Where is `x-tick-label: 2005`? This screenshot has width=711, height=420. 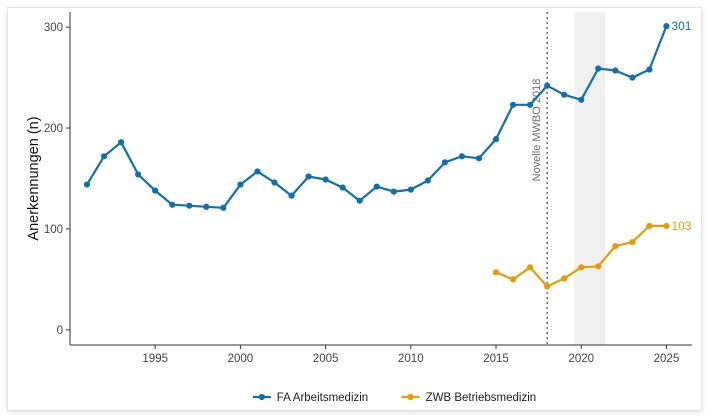 x-tick-label: 2005 is located at coordinates (326, 359).